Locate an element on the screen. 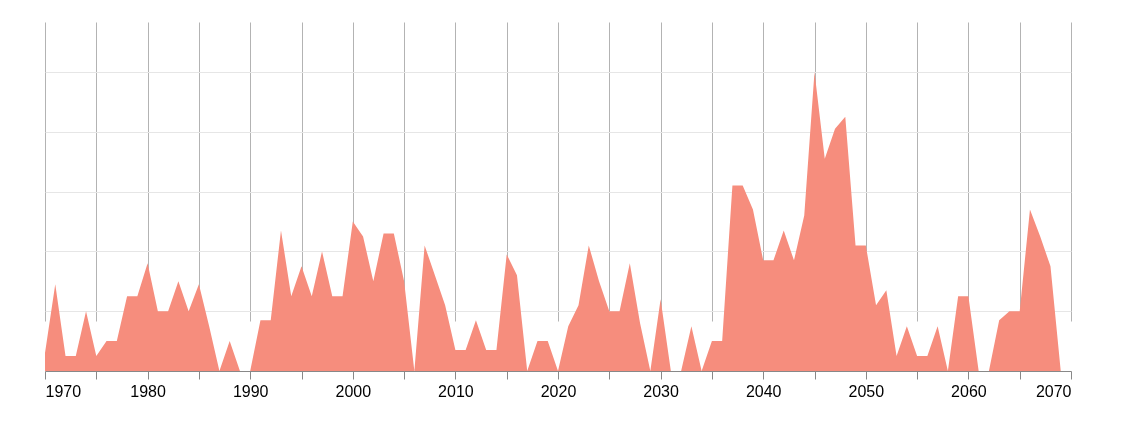 This screenshot has height=423, width=1124. x-tick-label: 1970 is located at coordinates (63, 391).